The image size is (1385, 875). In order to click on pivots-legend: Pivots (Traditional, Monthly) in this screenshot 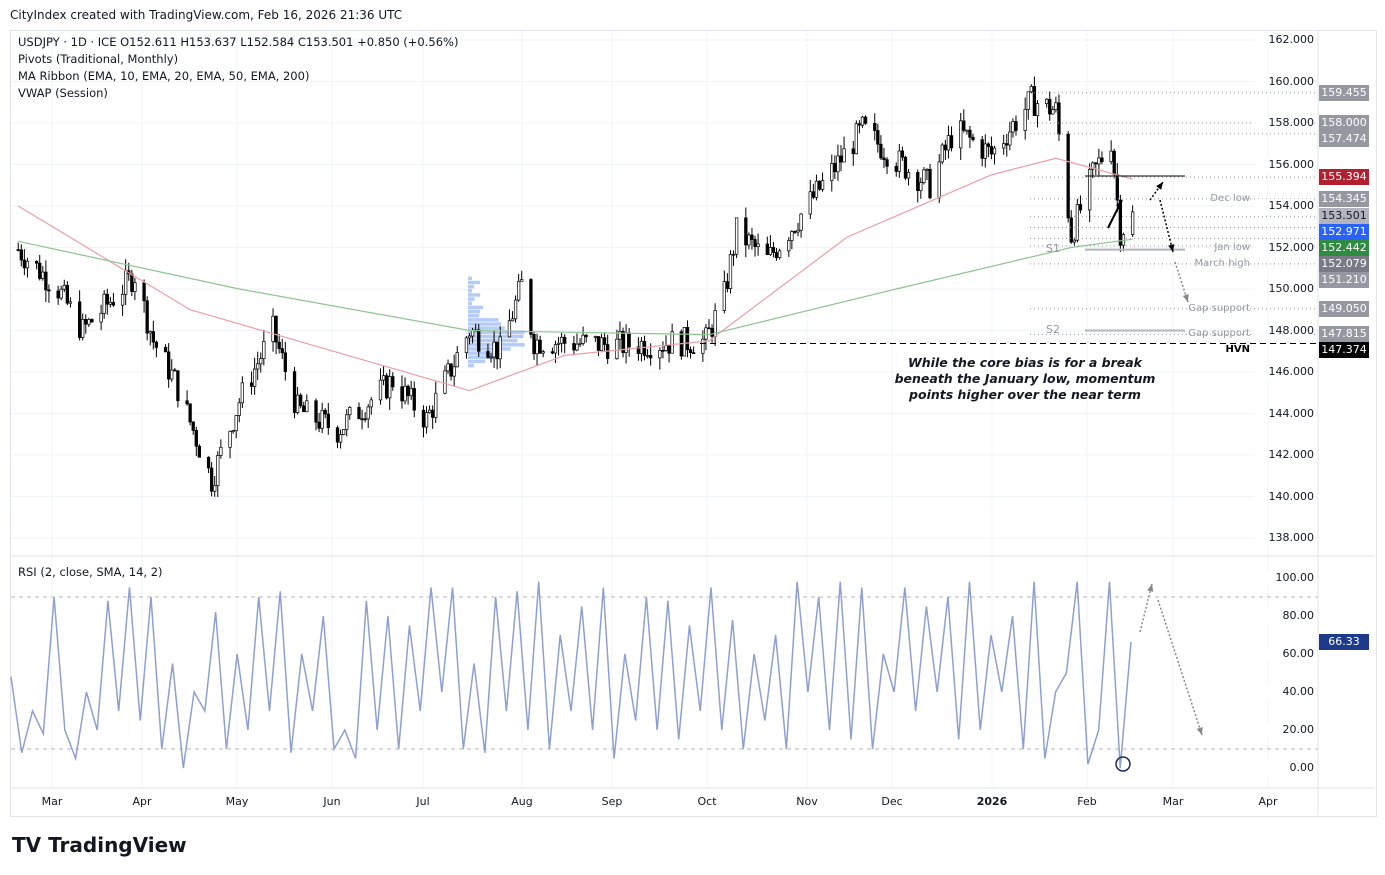, I will do `click(98, 59)`.